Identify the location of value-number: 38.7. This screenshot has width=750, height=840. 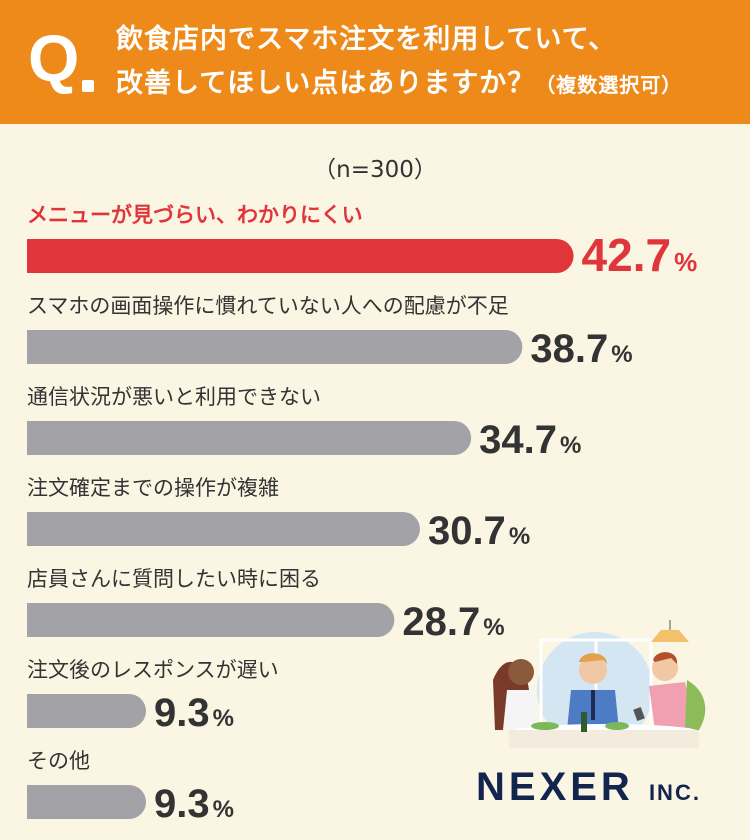
(569, 349).